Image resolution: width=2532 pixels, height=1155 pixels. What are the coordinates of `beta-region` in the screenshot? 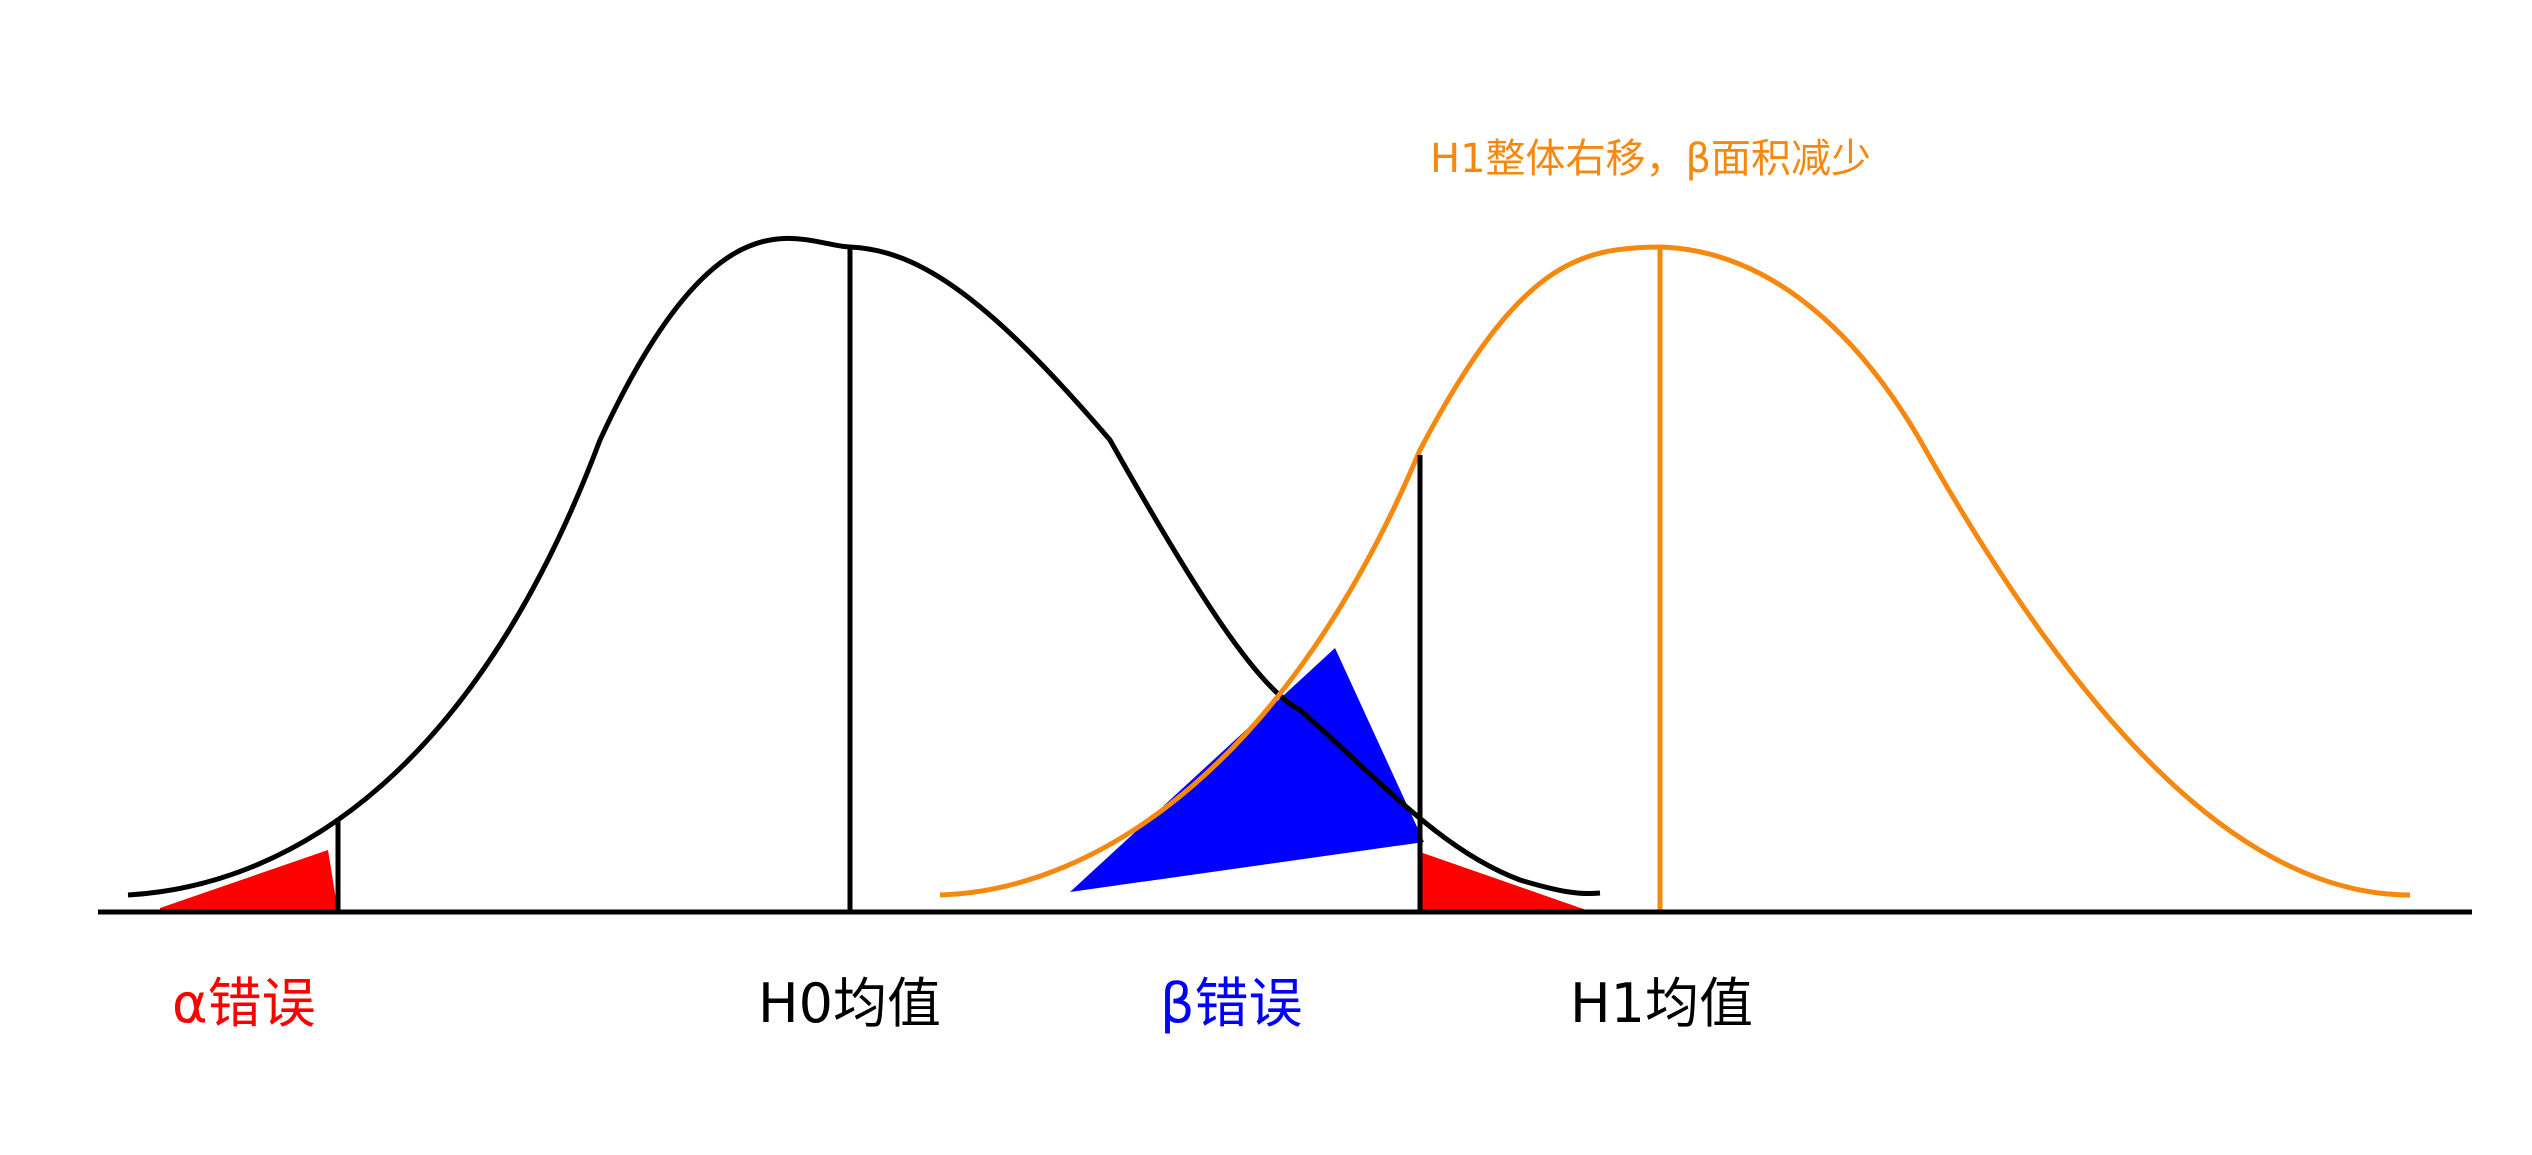 It's located at (1247, 770).